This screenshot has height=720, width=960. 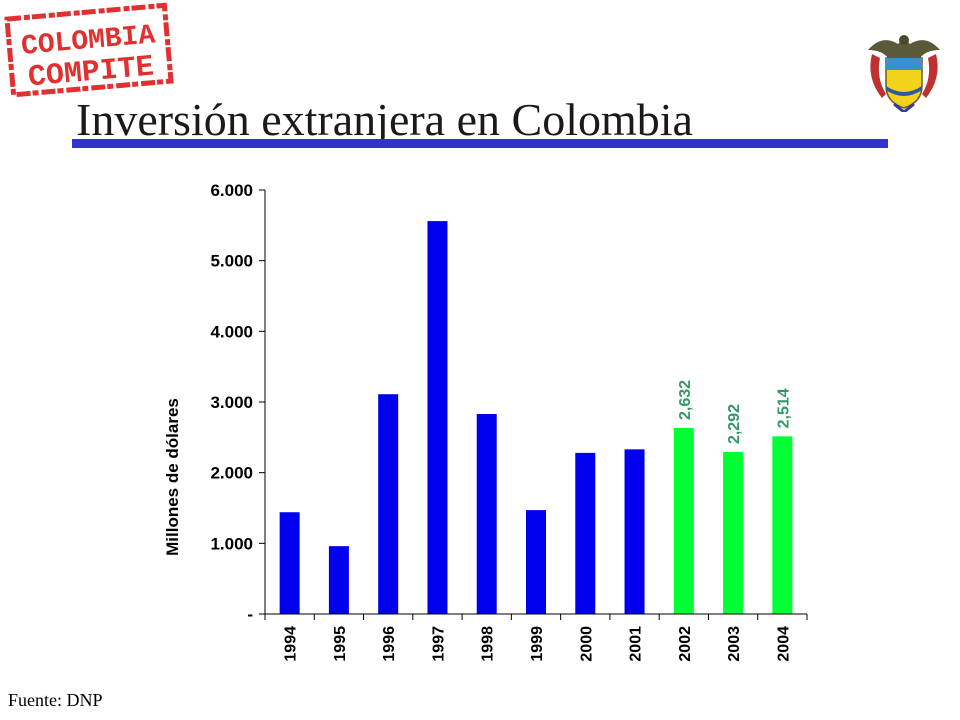 What do you see at coordinates (683, 521) in the screenshot?
I see `bar-2002` at bounding box center [683, 521].